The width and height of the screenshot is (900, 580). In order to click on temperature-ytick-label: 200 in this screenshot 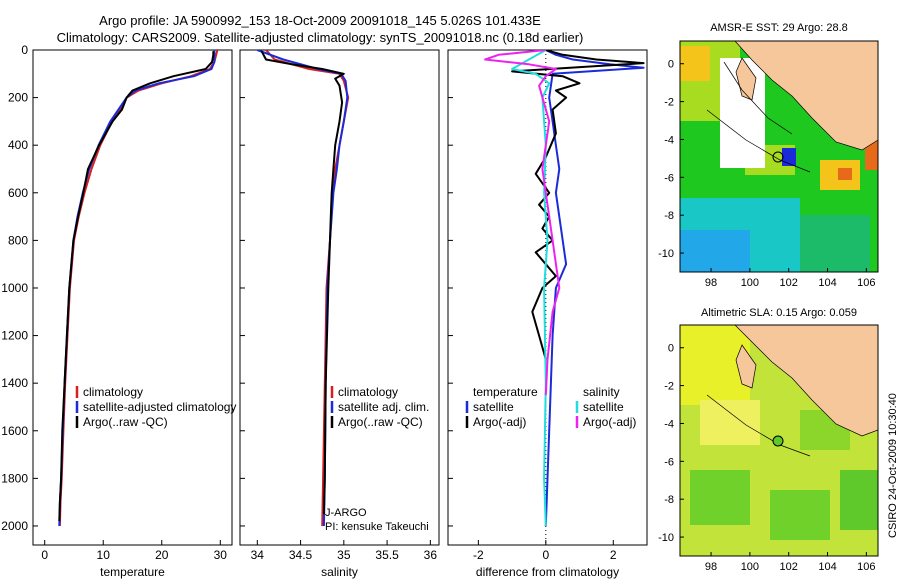, I will do `click(18, 98)`.